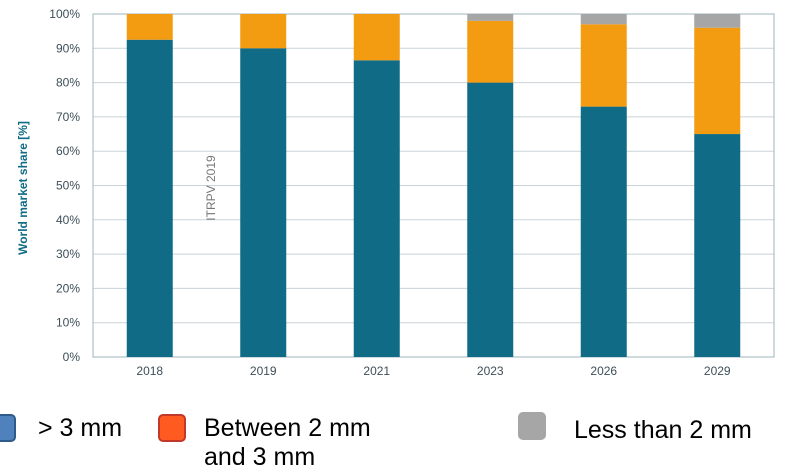 This screenshot has width=805, height=476. Describe the element at coordinates (68, 323) in the screenshot. I see `y-tick-label: 10%` at that location.